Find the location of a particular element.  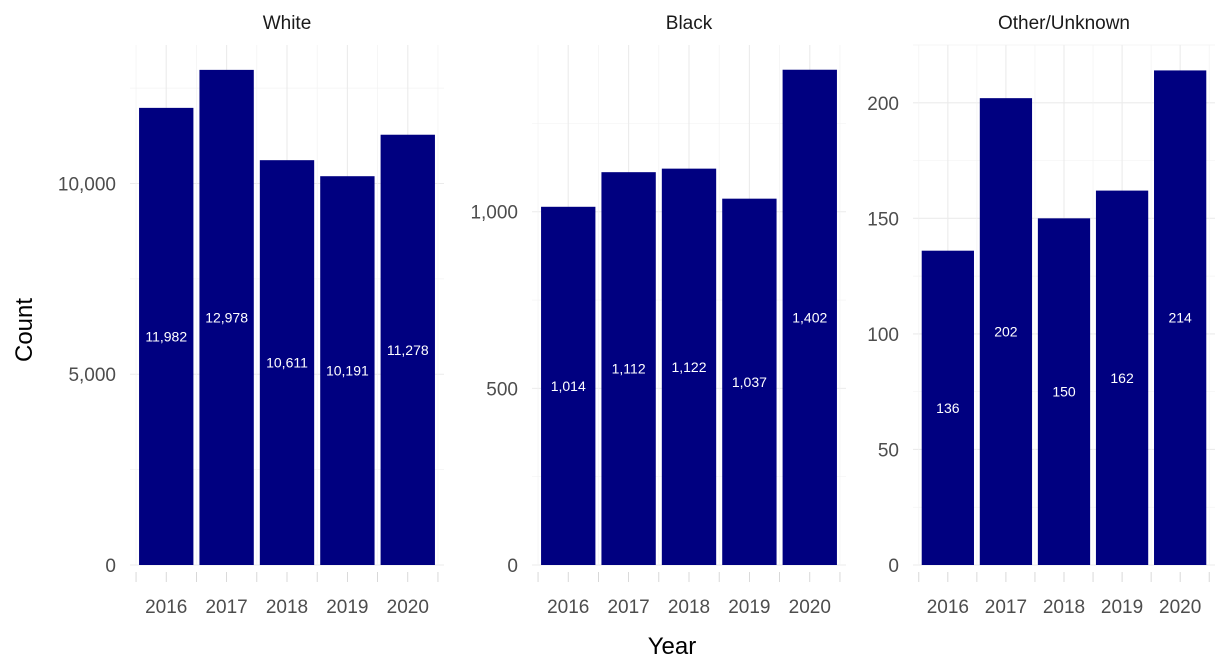

y-axis-title: Count is located at coordinates (24, 330).